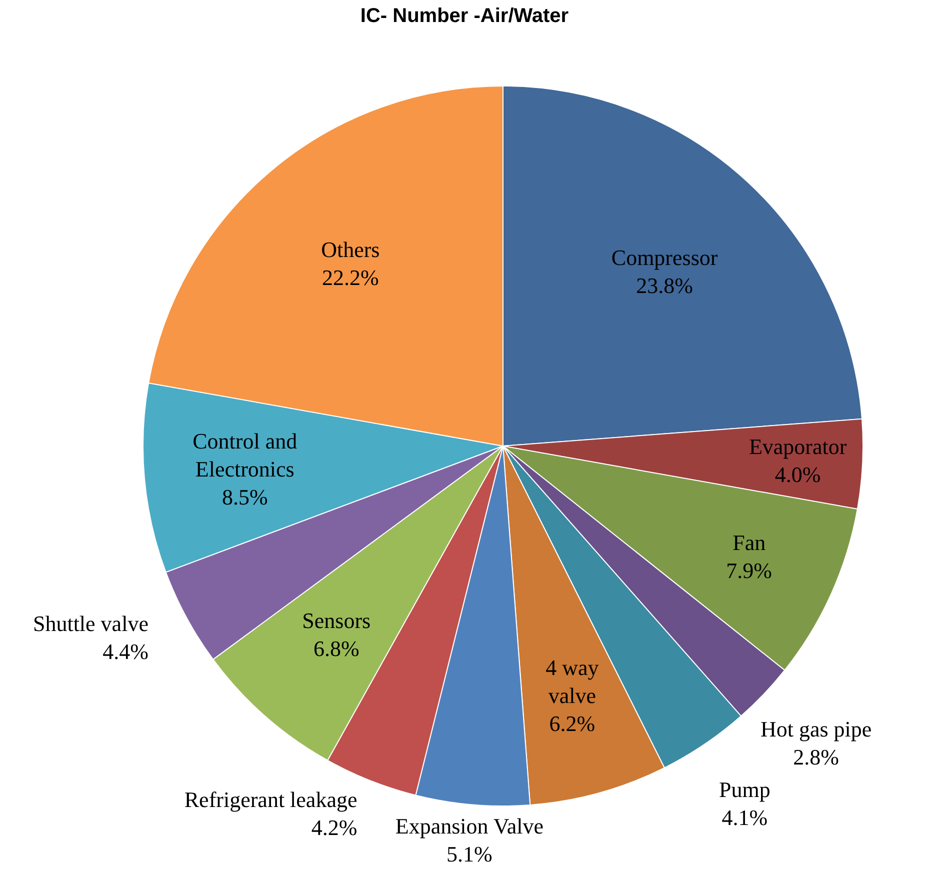 The width and height of the screenshot is (929, 886). I want to click on slice-label: Evaporator, so click(798, 446).